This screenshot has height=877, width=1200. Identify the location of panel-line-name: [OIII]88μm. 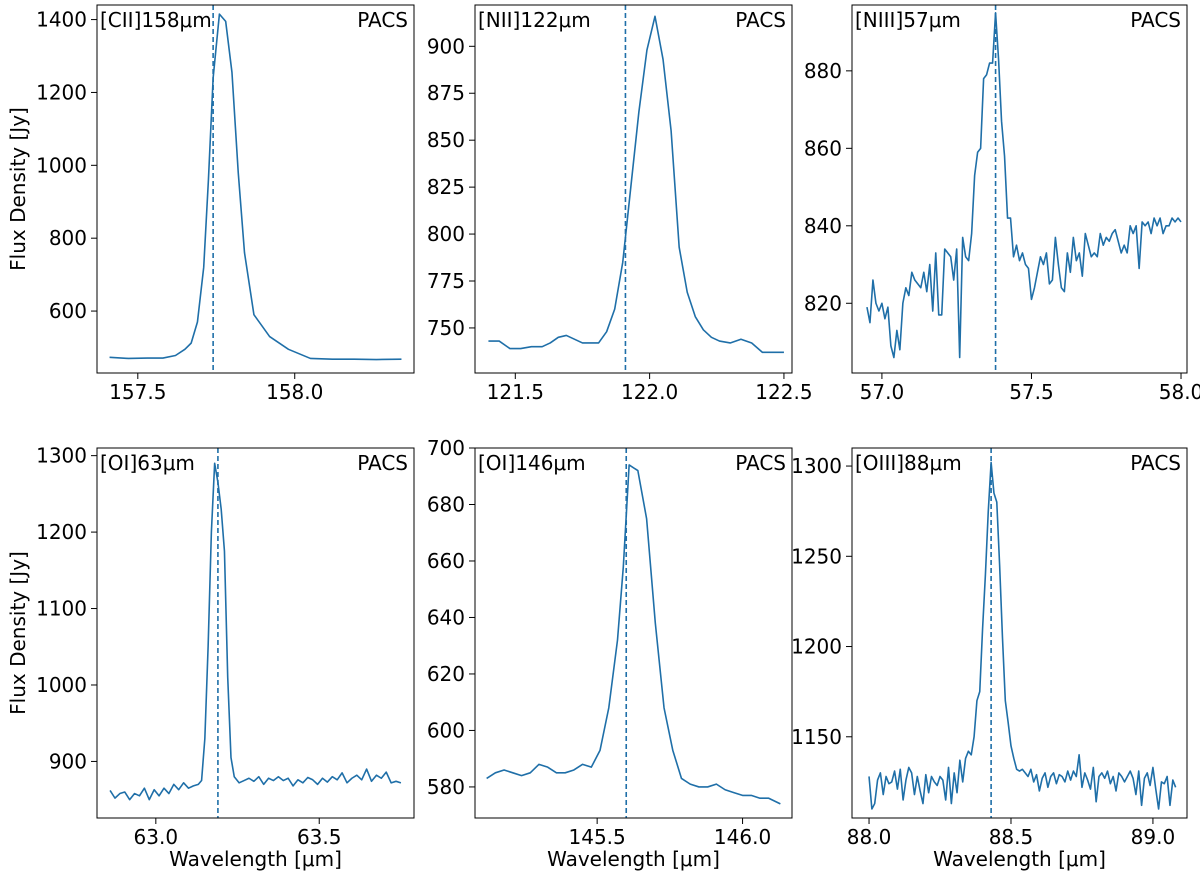
(908, 463).